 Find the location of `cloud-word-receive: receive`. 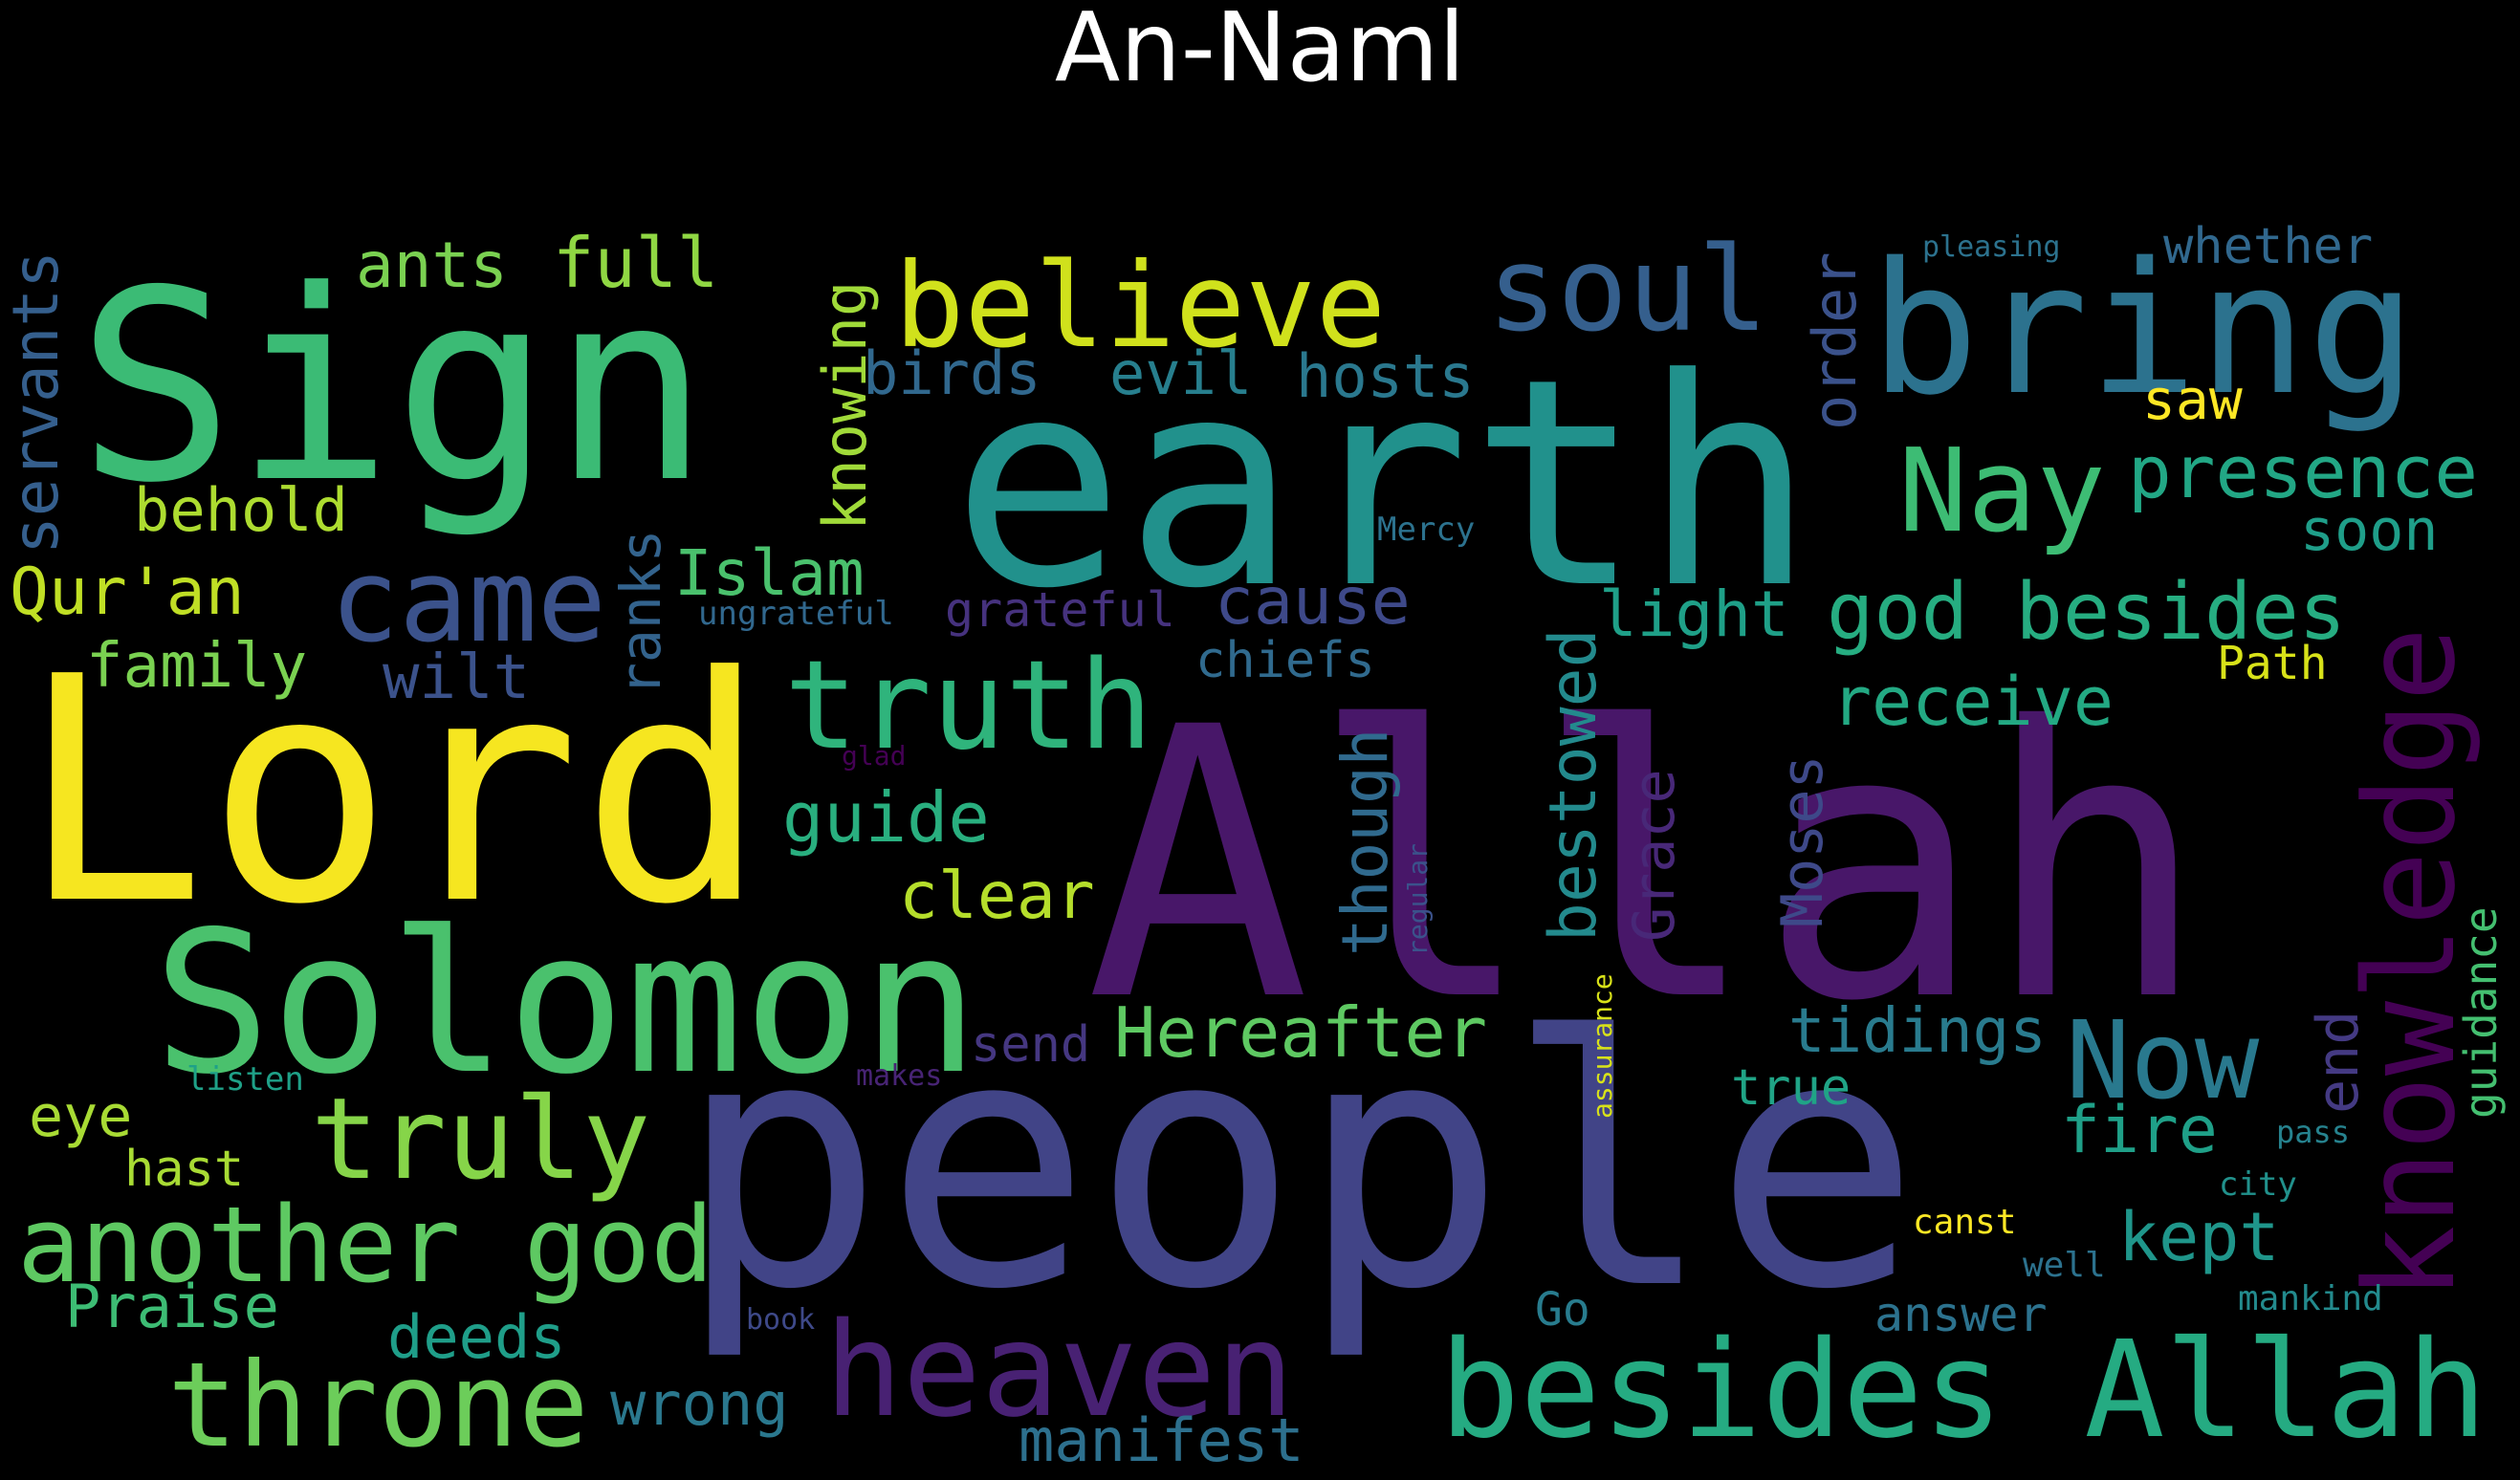

cloud-word-receive: receive is located at coordinates (1973, 702).